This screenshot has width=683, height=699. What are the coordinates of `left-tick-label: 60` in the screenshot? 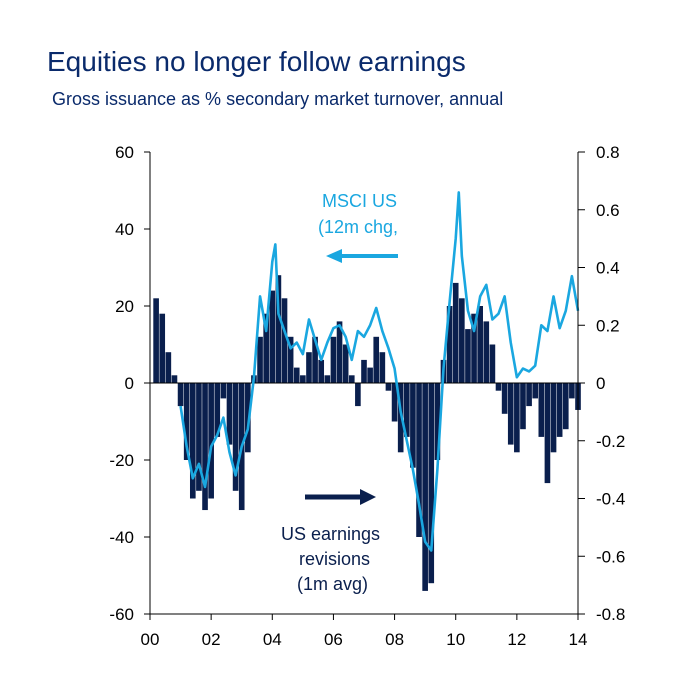 It's located at (124, 152).